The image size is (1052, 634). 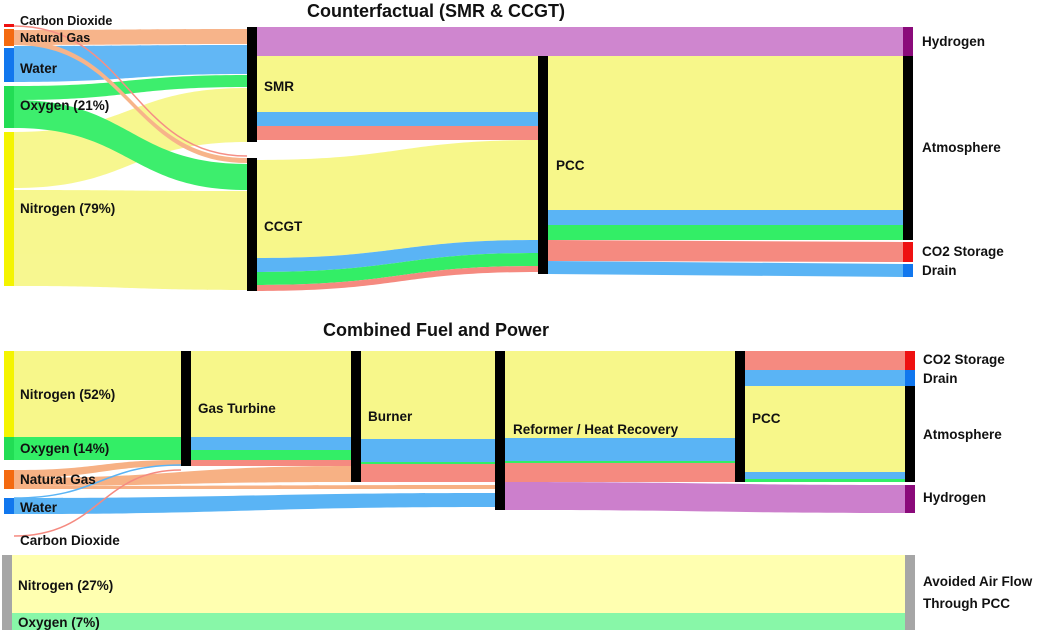 I want to click on flow-burner-reformer-co2, so click(x=428, y=473).